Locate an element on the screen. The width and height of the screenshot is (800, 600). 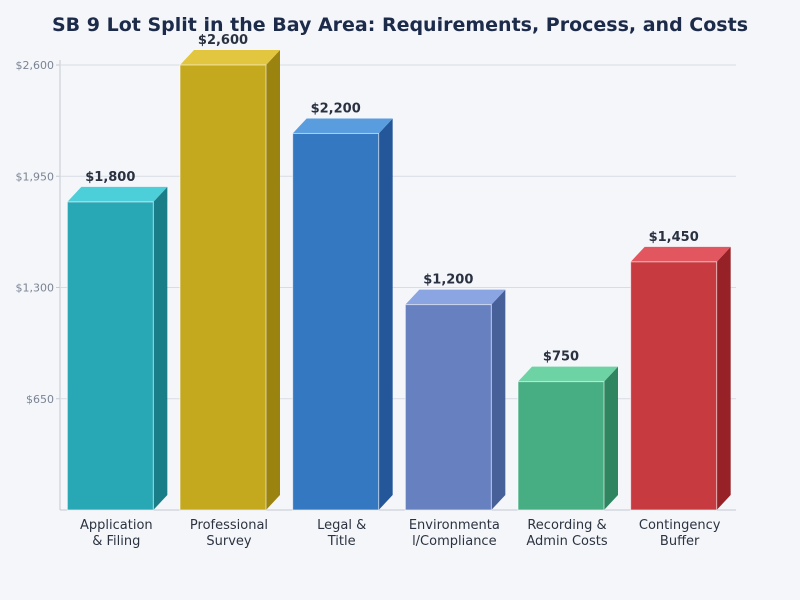
x-tick-label: Survey is located at coordinates (229, 541).